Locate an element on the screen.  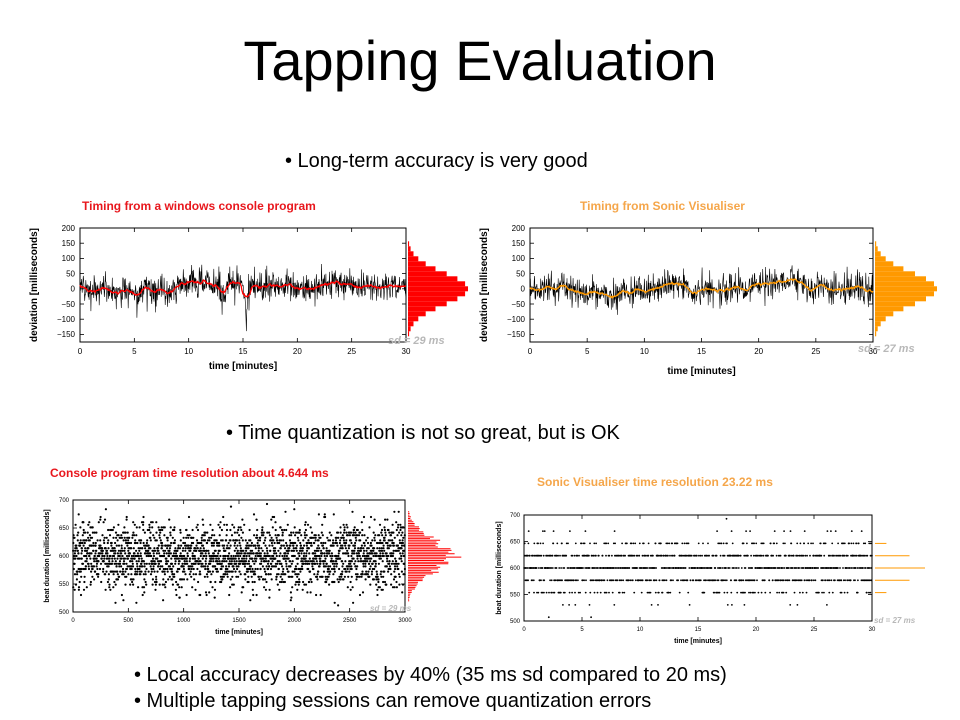
x-tick-label: 2000 is located at coordinates (295, 621).